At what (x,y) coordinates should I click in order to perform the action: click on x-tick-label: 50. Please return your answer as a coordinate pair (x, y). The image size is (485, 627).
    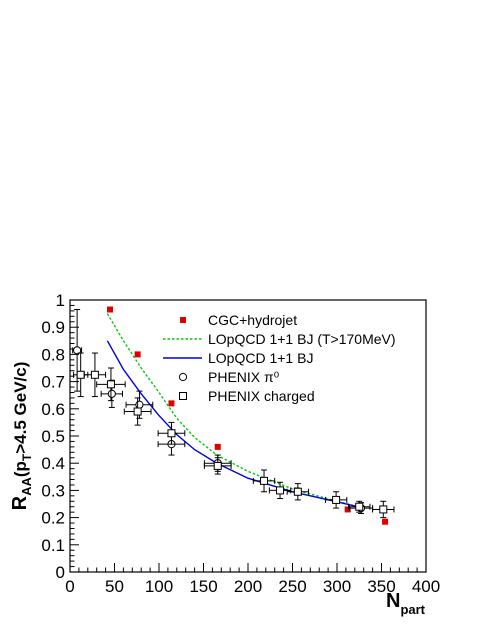
    Looking at the image, I should click on (114, 586).